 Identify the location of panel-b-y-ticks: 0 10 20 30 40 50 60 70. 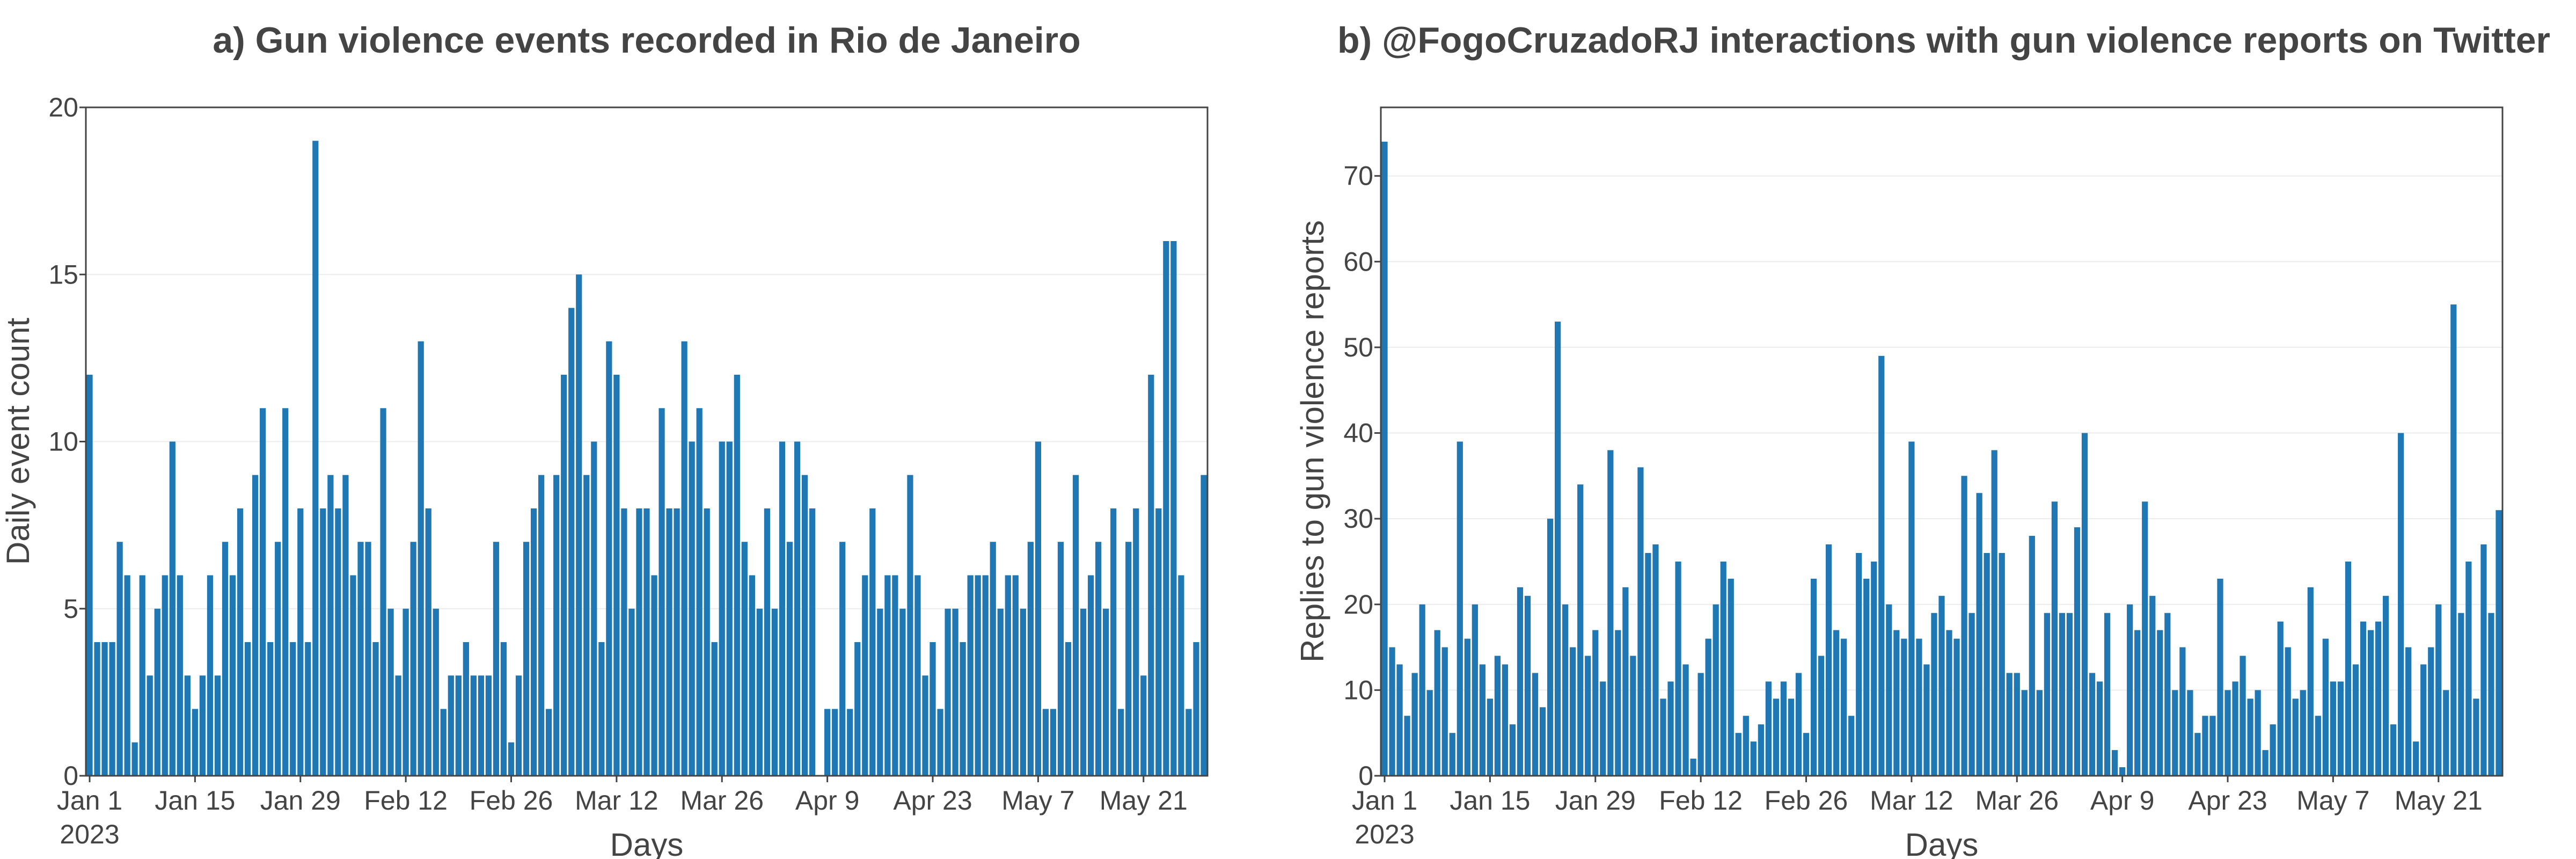
(1362, 476).